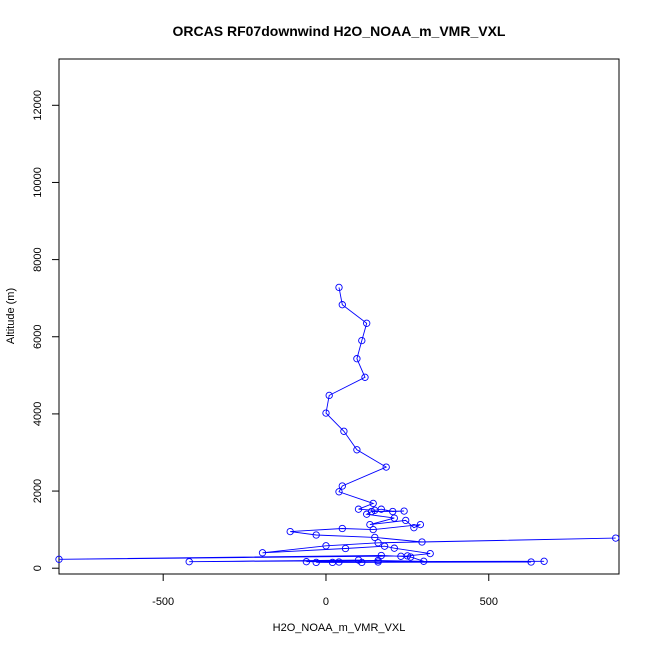  I want to click on y-tick-label: 4000, so click(38, 414).